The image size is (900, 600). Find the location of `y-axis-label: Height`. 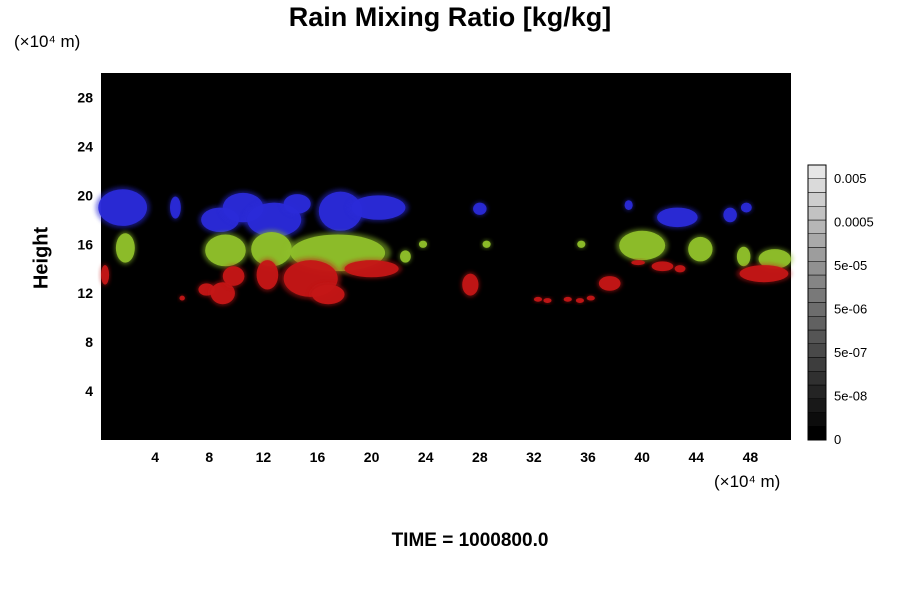

y-axis-label: Height is located at coordinates (41, 258).